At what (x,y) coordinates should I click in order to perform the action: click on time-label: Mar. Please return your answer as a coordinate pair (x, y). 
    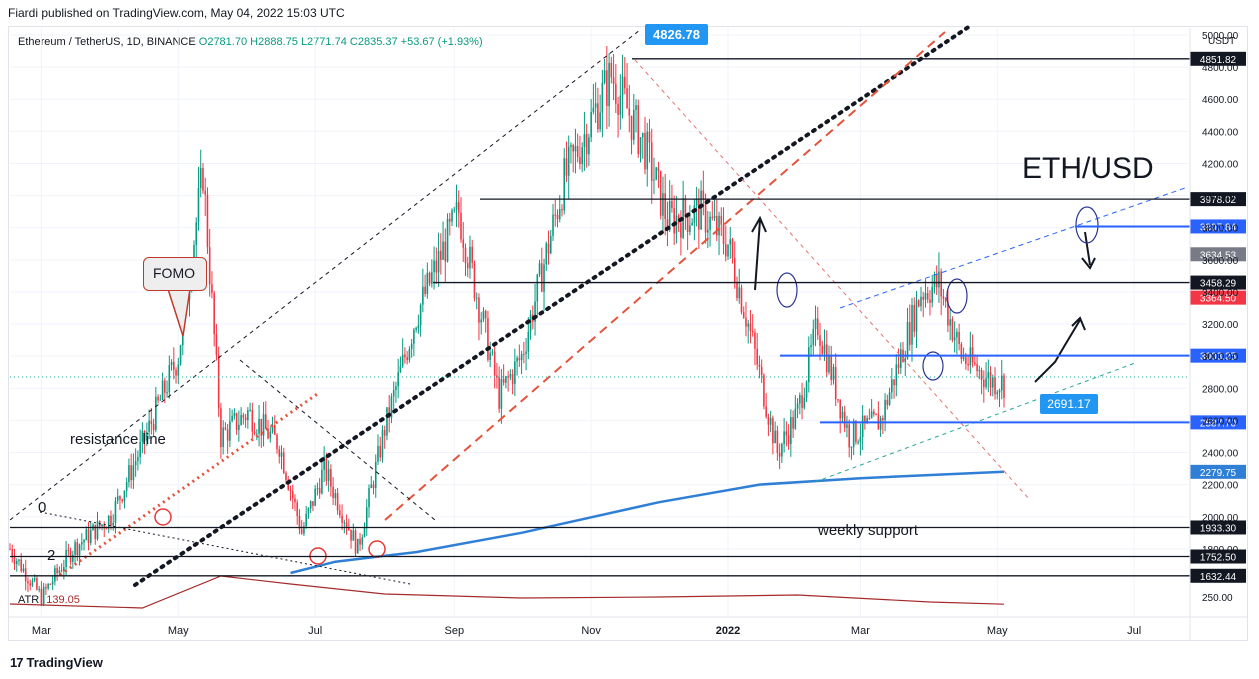
    Looking at the image, I should click on (860, 631).